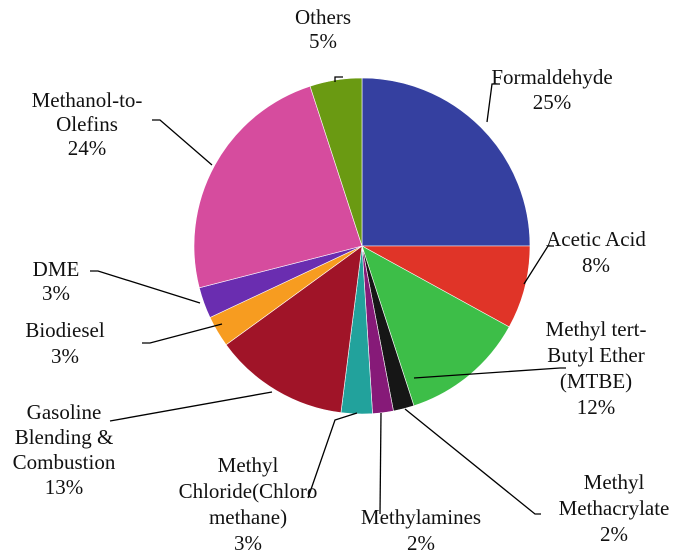 The height and width of the screenshot is (560, 685). I want to click on slice-name-label: methane), so click(248, 517).